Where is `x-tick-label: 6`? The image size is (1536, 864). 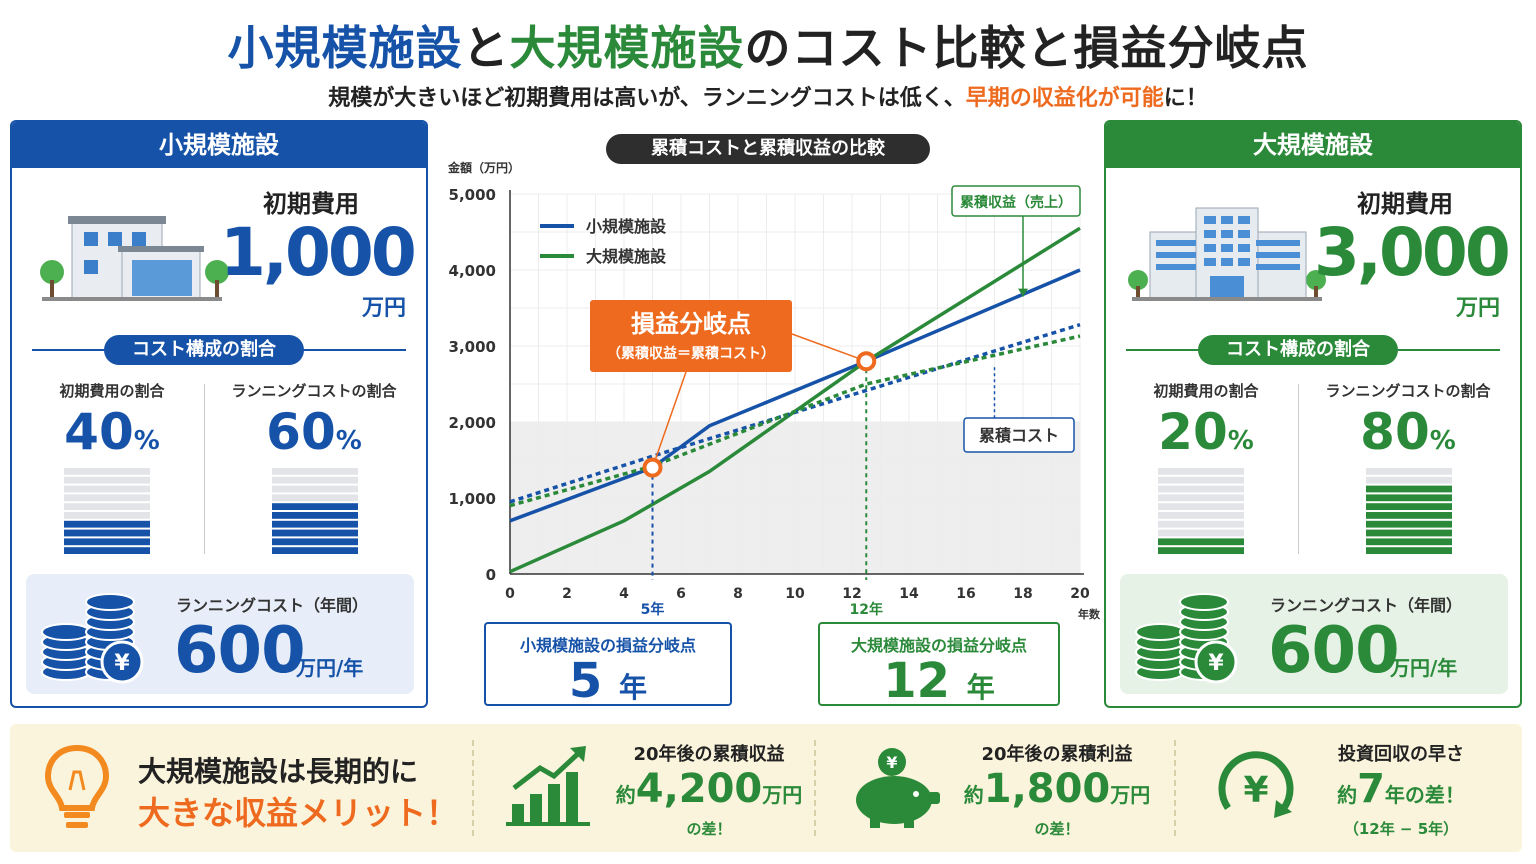
x-tick-label: 6 is located at coordinates (681, 594).